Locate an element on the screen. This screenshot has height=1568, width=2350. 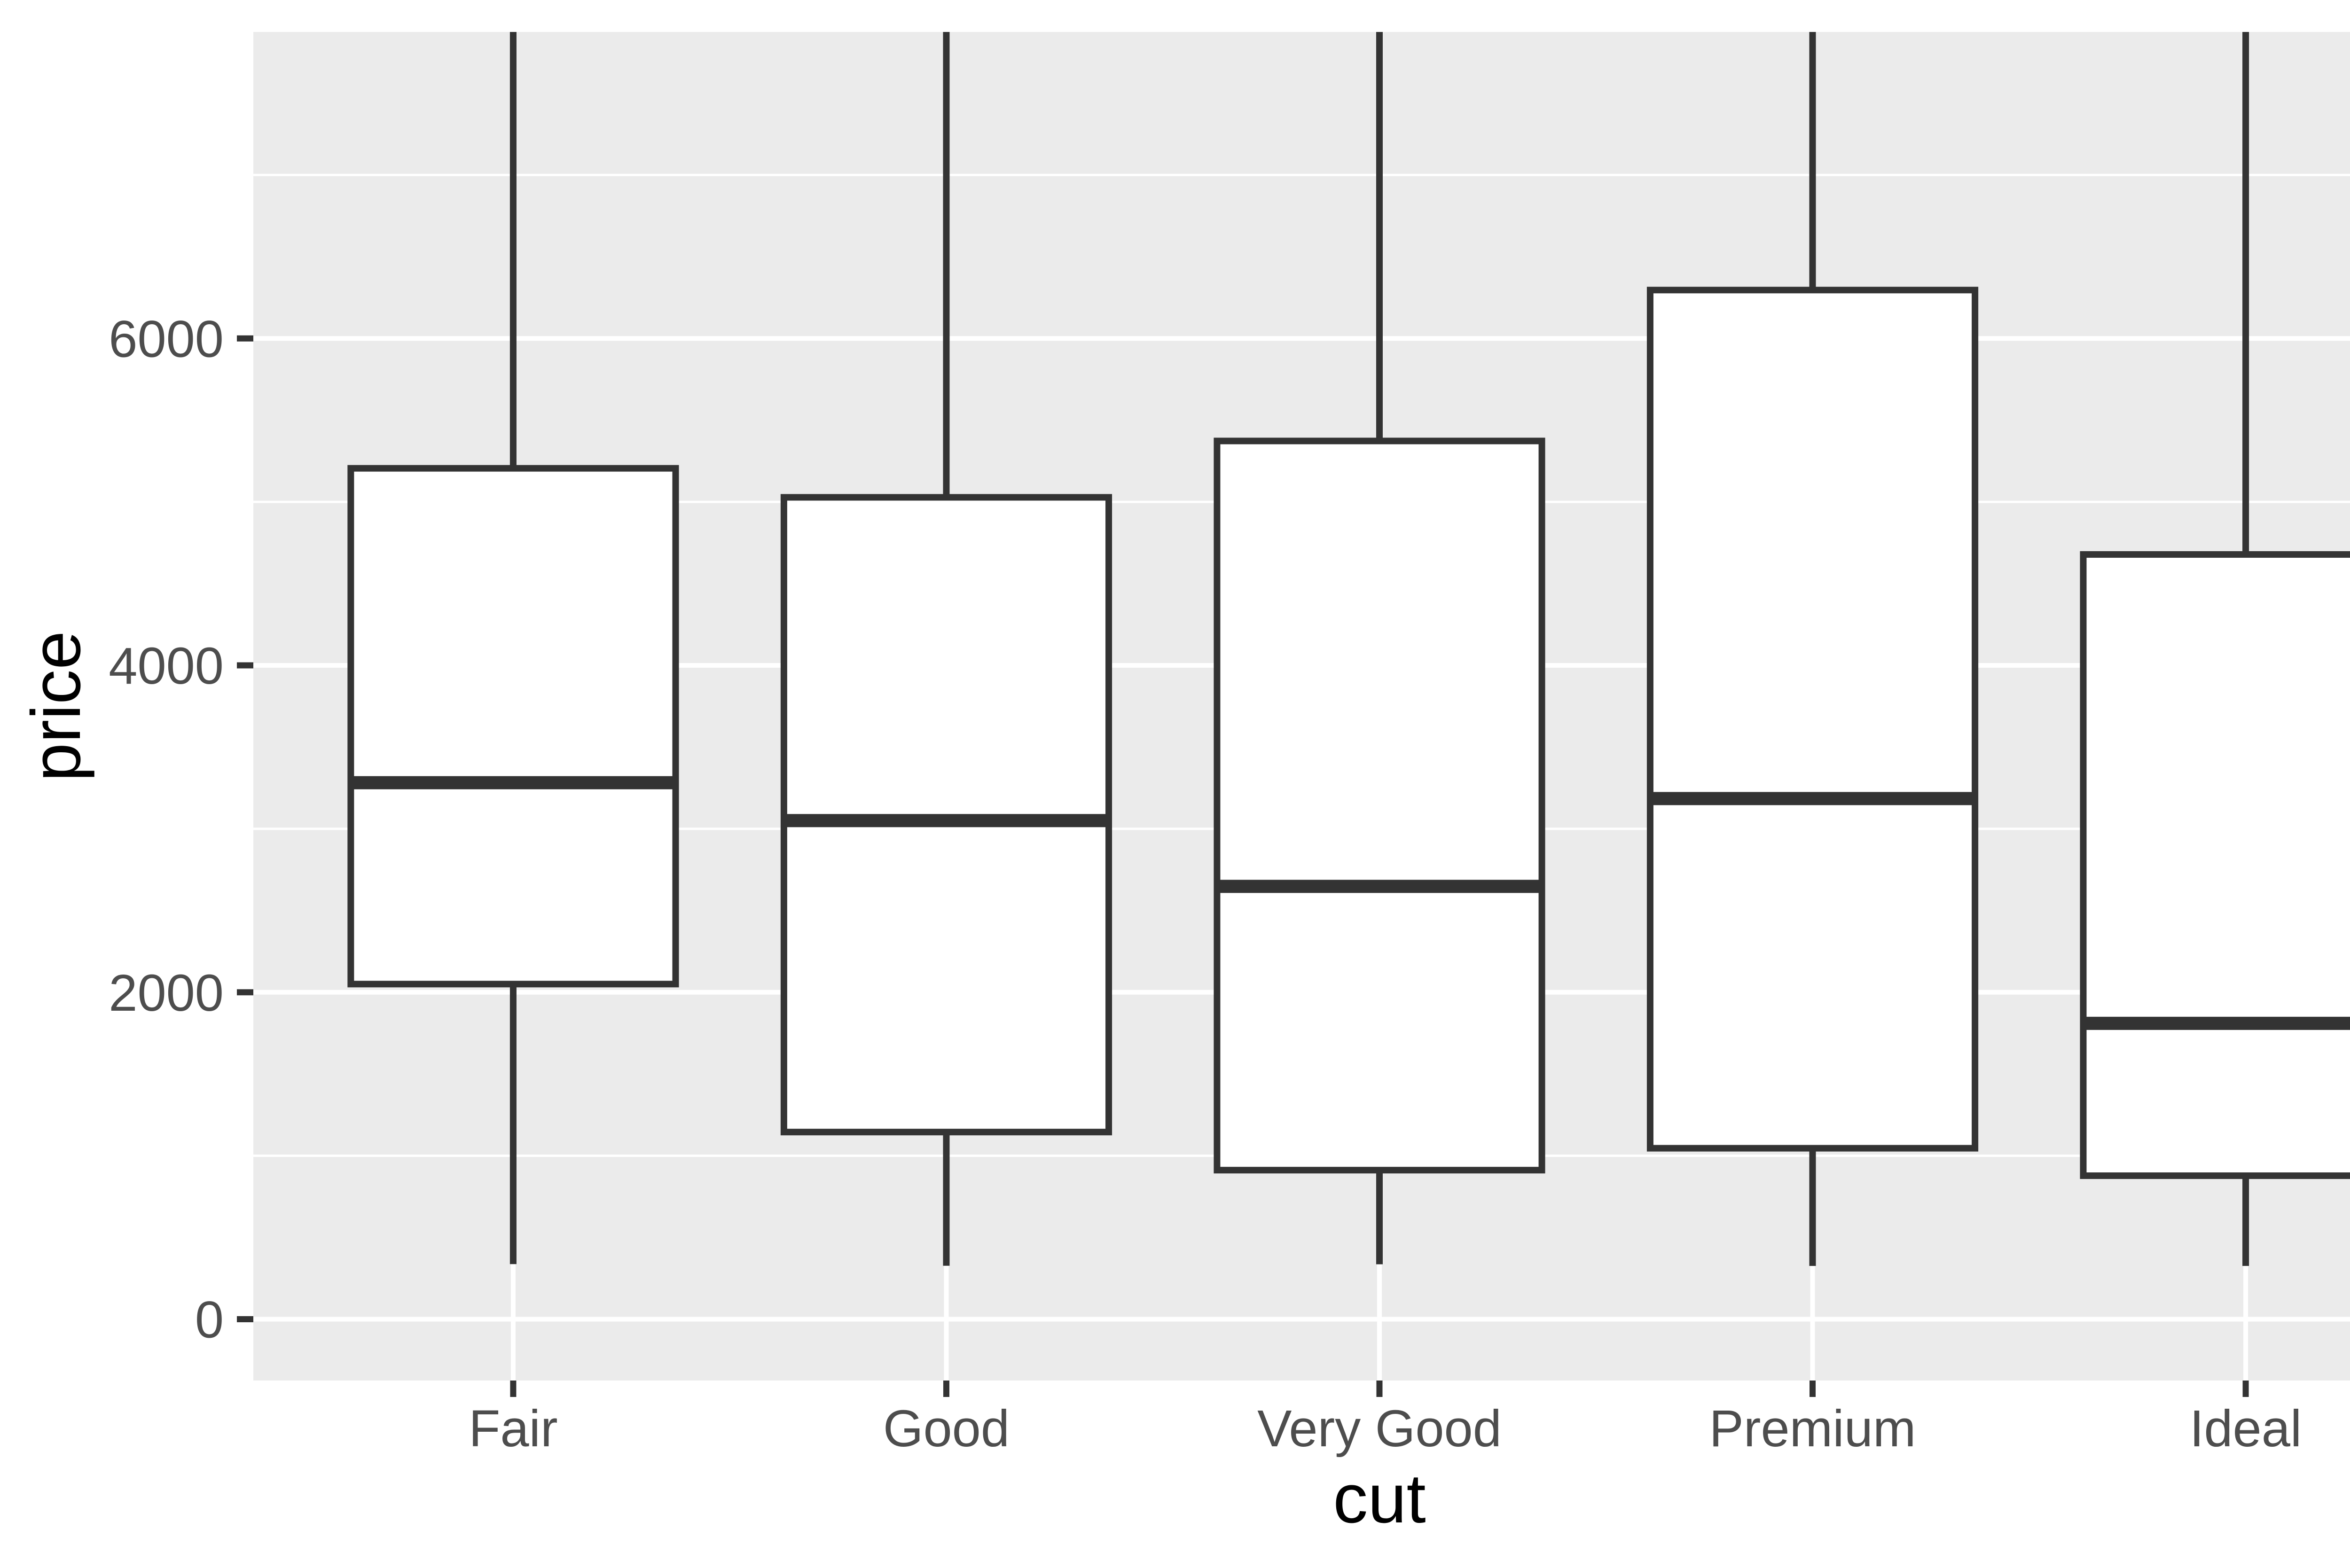
boxplot-ideal is located at coordinates (2215, 649).